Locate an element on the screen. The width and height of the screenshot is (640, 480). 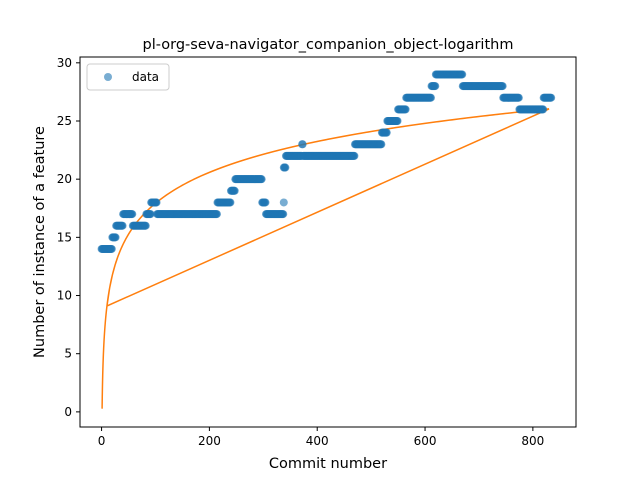
x-tick-label: 800 is located at coordinates (532, 441).